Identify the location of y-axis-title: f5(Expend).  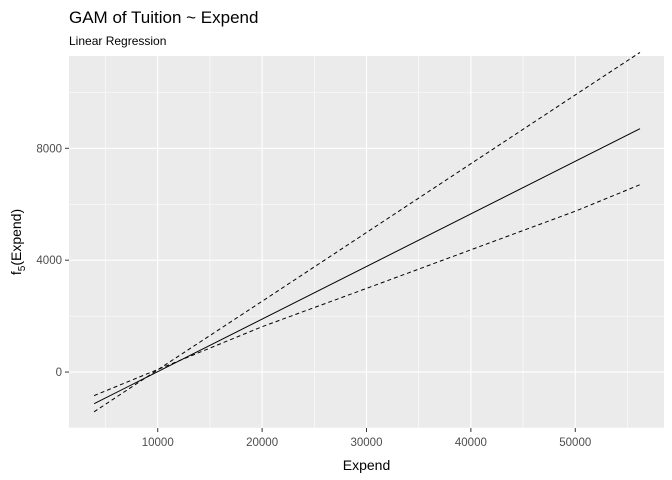
(18, 242).